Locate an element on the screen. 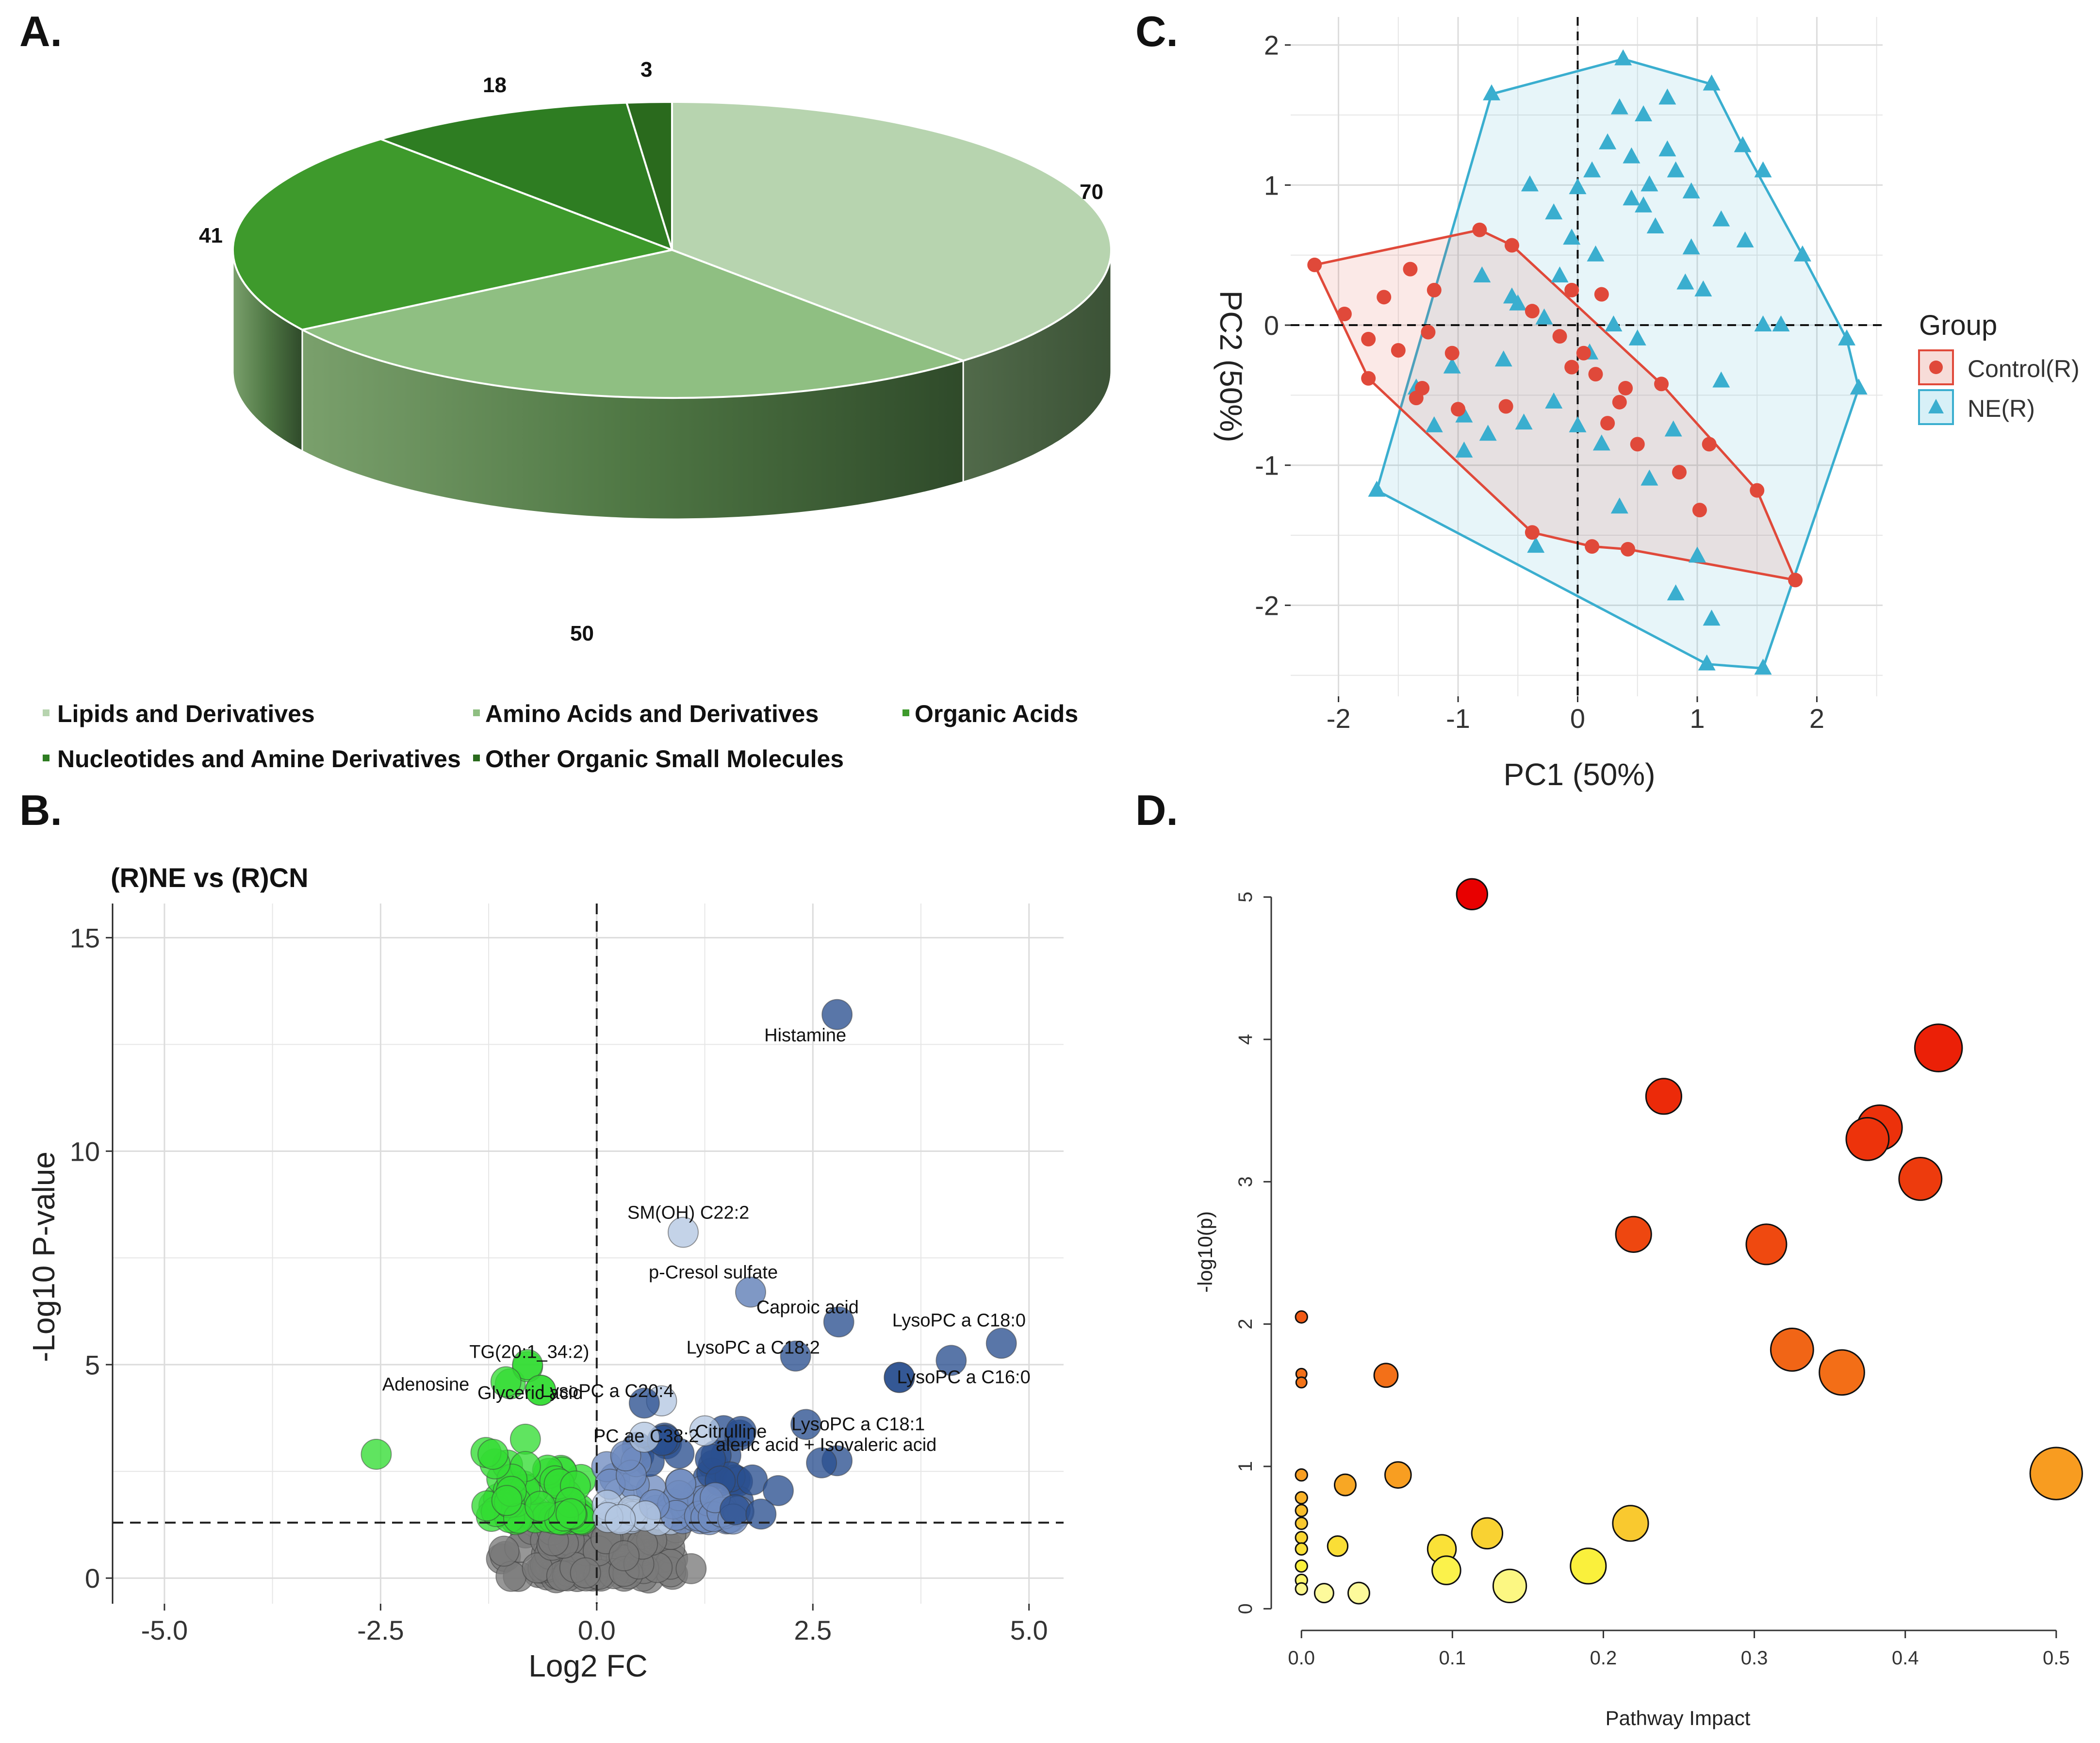  legend-item-nucleotides: Nucleotides and Amine Derivatives is located at coordinates (252, 759).